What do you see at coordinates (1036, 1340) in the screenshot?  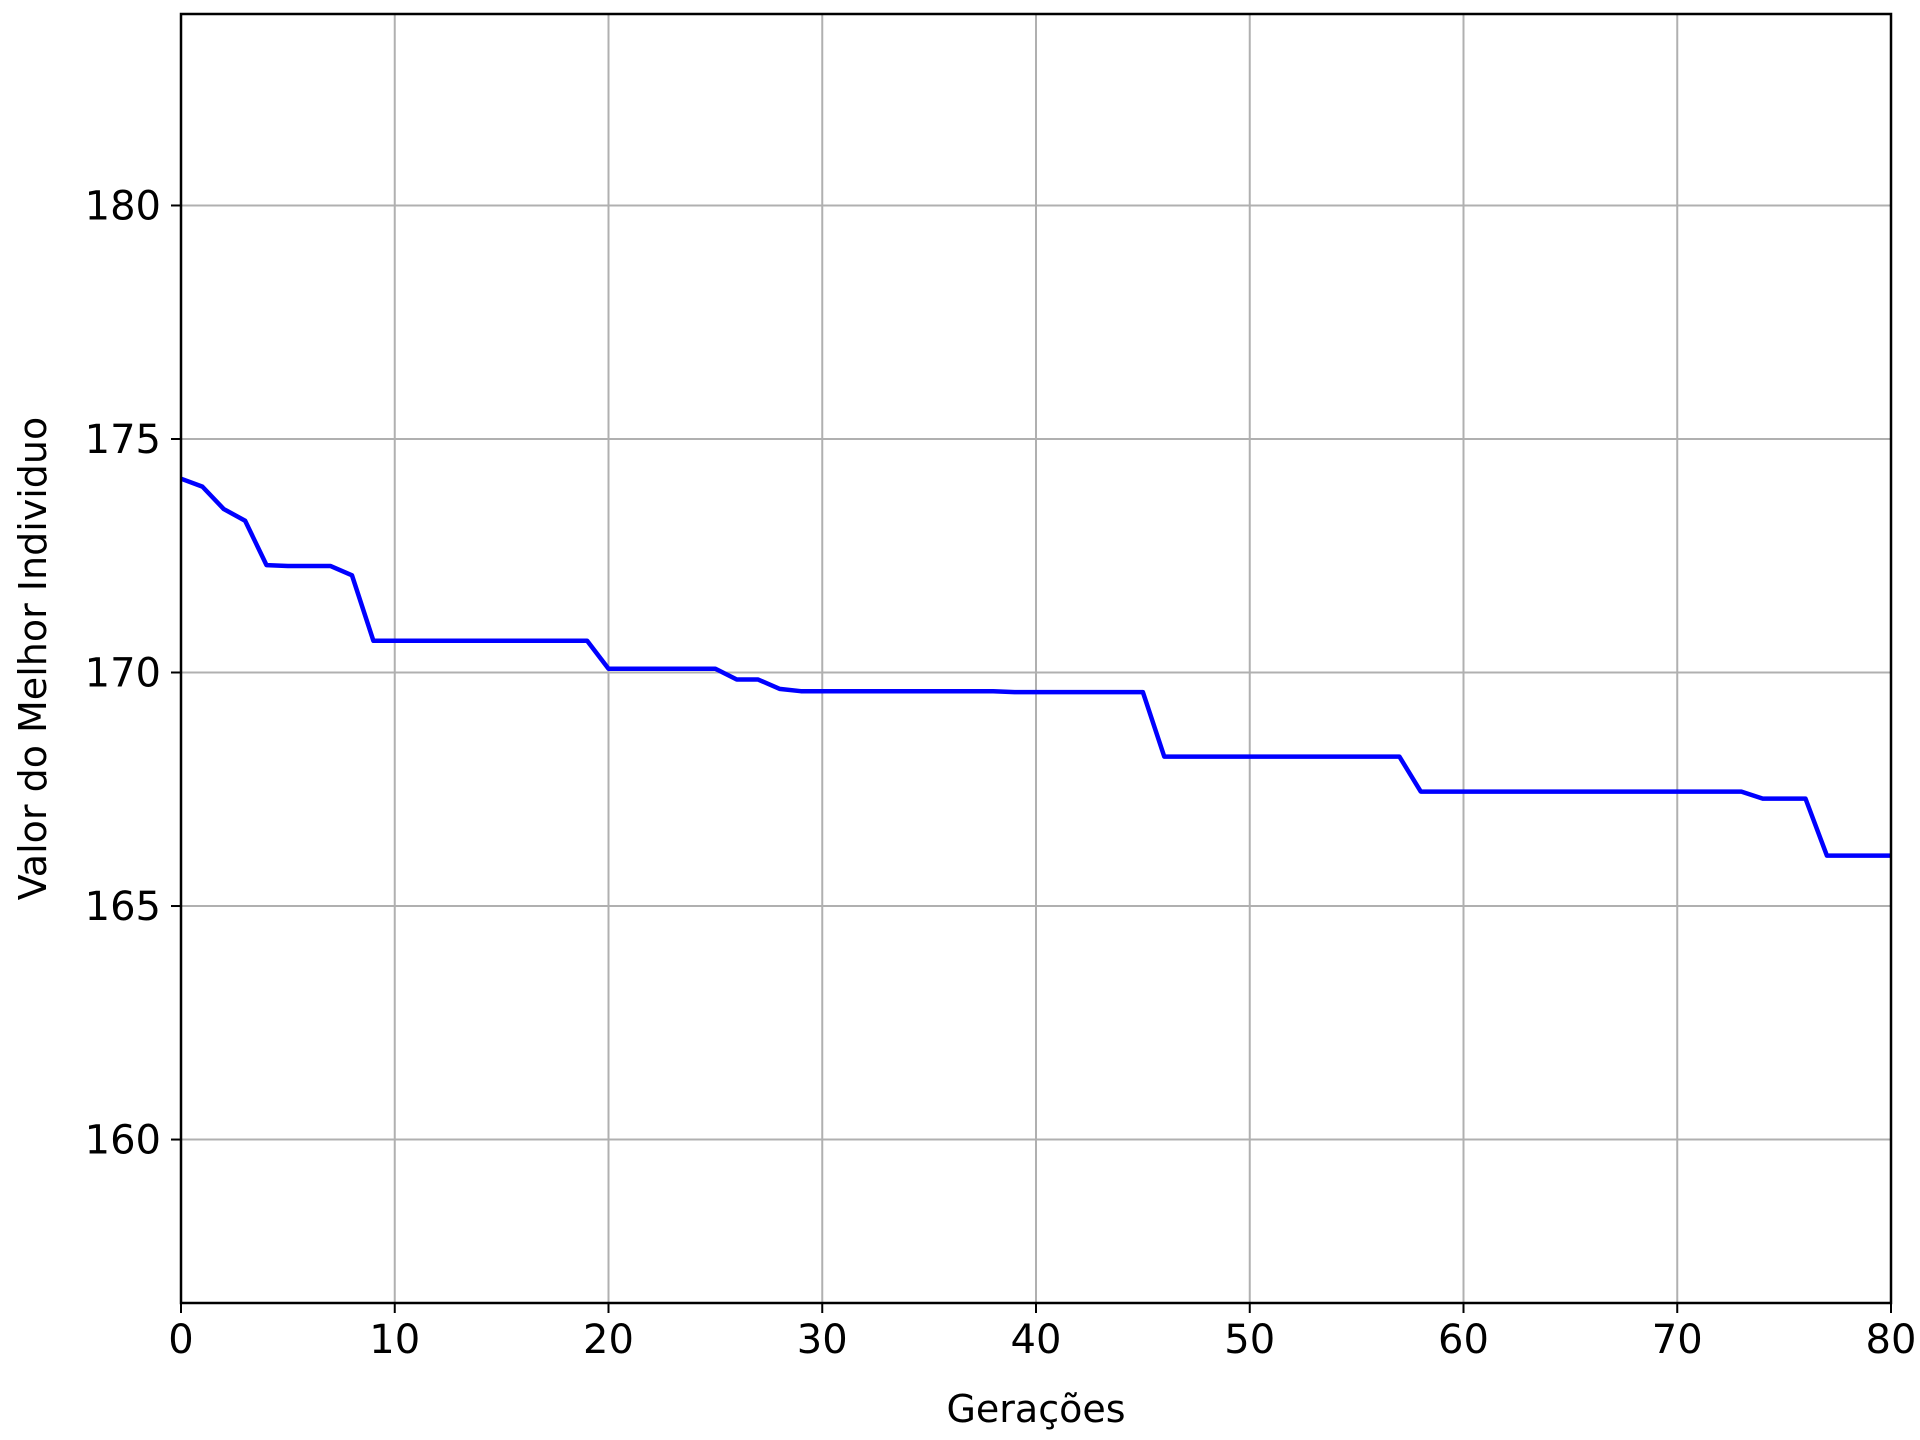 I see `x-tick-label: 40` at bounding box center [1036, 1340].